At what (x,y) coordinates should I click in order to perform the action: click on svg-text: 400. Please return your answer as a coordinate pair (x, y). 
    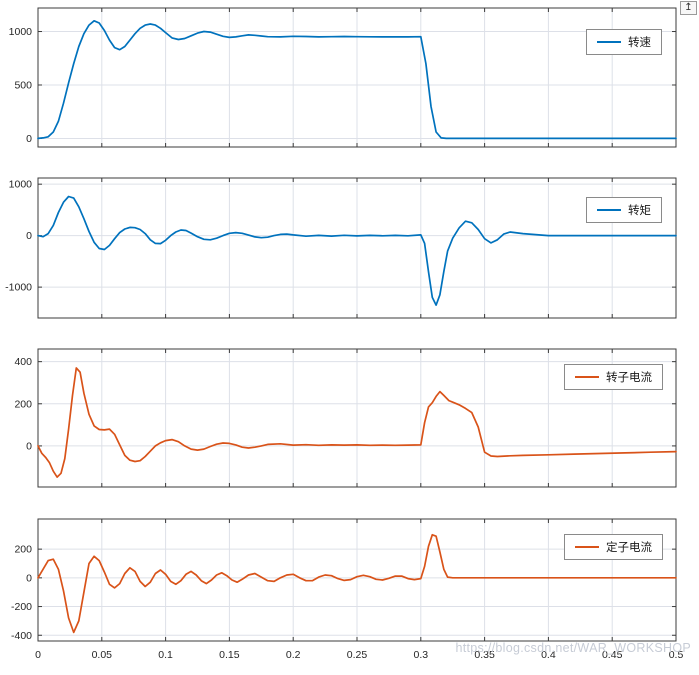
    Looking at the image, I should click on (23, 362).